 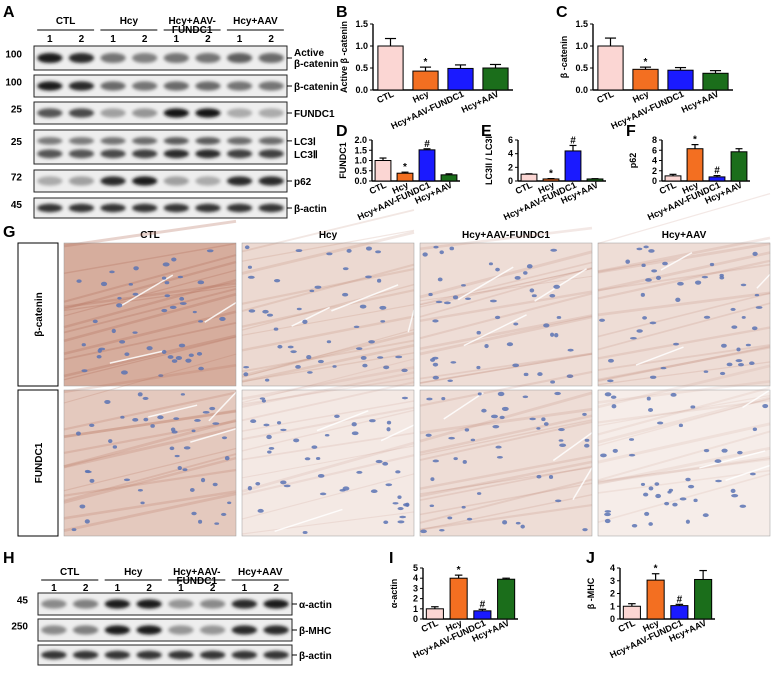 What do you see at coordinates (415, 619) in the screenshot?
I see `y-tick-label: 0` at bounding box center [415, 619].